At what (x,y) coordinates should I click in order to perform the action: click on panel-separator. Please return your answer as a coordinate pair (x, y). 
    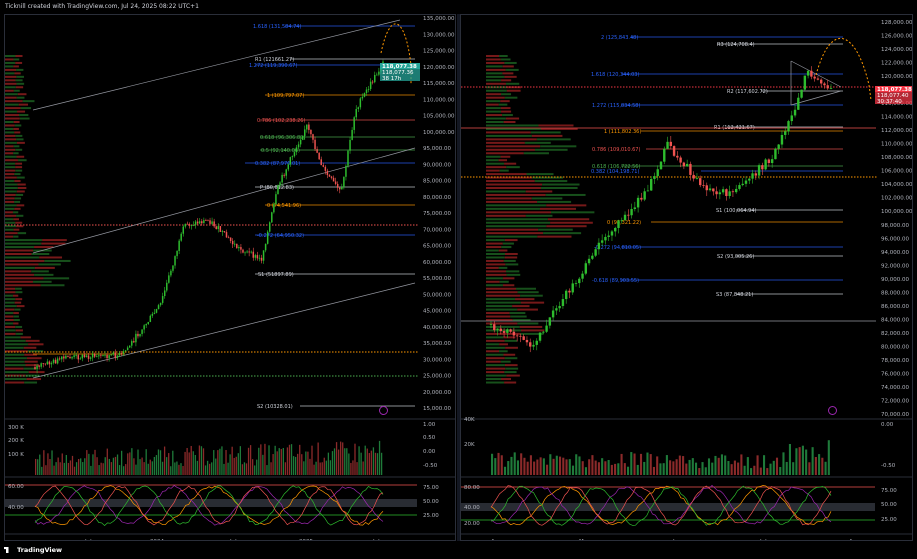
    Looking at the image, I should click on (458, 277).